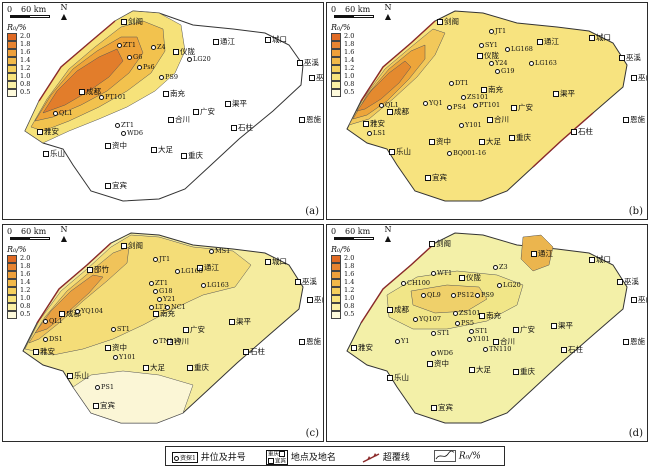 Image resolution: width=650 pixels, height=468 pixels. What do you see at coordinates (464, 323) in the screenshot?
I see `well-label: PS5` at bounding box center [464, 323].